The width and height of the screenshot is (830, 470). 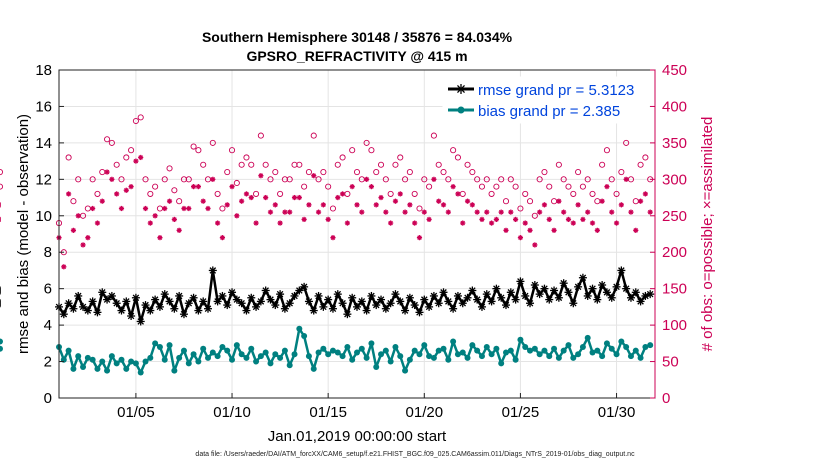 What do you see at coordinates (48, 325) in the screenshot?
I see `y-tick-label: 4` at bounding box center [48, 325].